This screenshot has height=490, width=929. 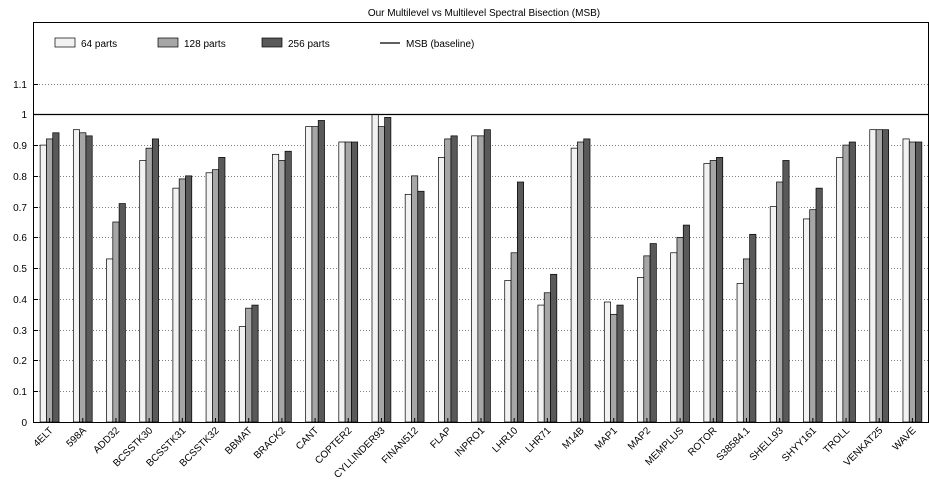 I want to click on y-tick-label: 0.7, so click(x=20, y=208).